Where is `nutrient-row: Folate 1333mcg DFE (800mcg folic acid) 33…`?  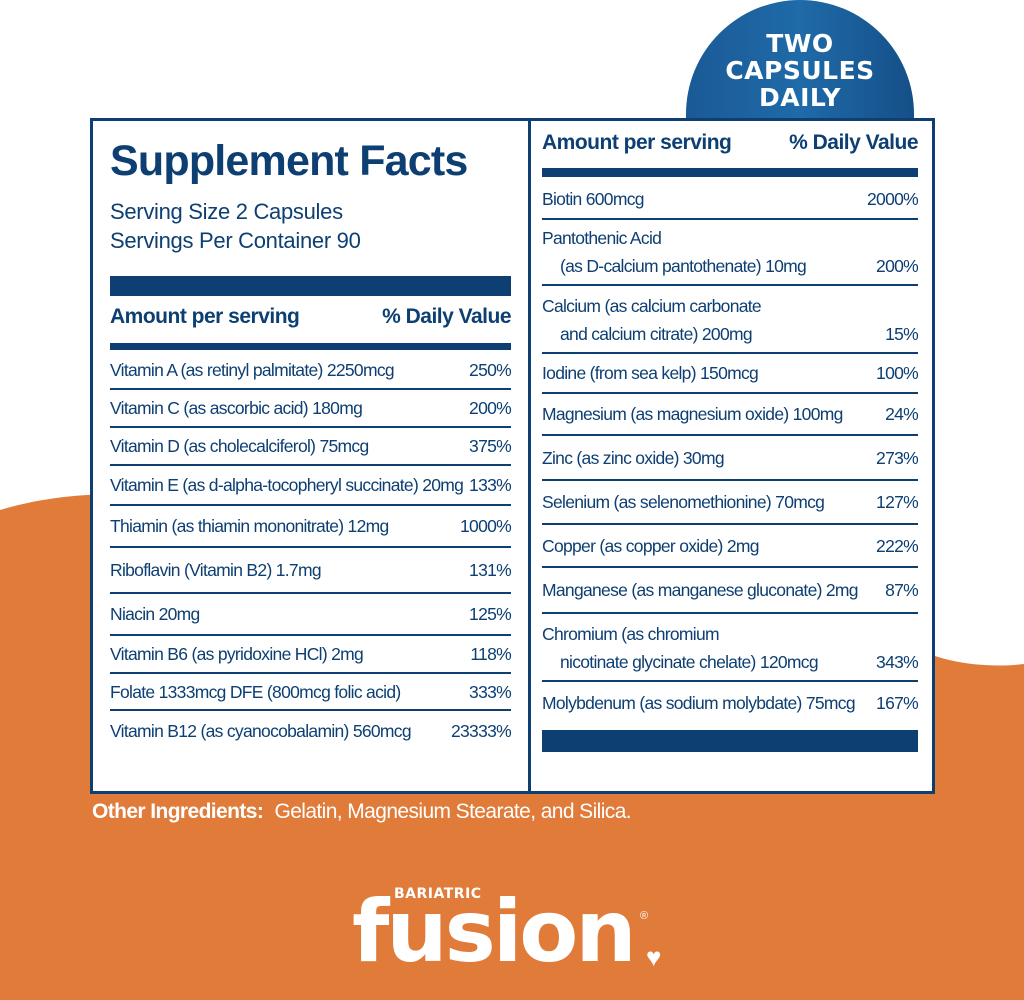
nutrient-row: Folate 1333mcg DFE (800mcg folic acid) 33… is located at coordinates (311, 692).